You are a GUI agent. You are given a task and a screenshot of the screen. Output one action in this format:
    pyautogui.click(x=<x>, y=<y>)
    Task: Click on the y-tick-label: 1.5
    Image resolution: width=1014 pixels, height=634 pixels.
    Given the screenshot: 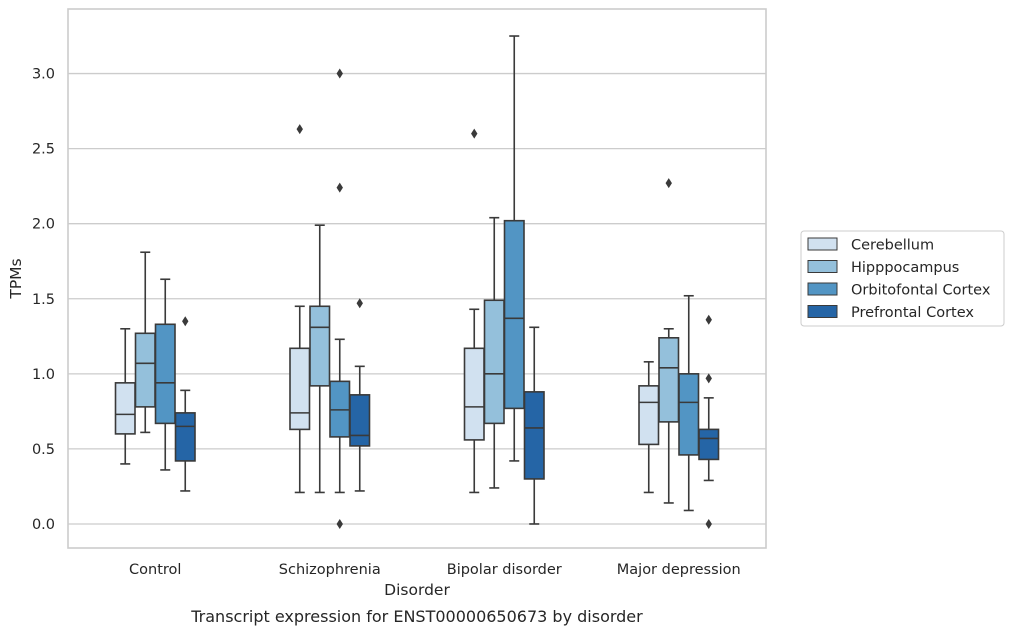 What is the action you would take?
    pyautogui.click(x=43, y=300)
    